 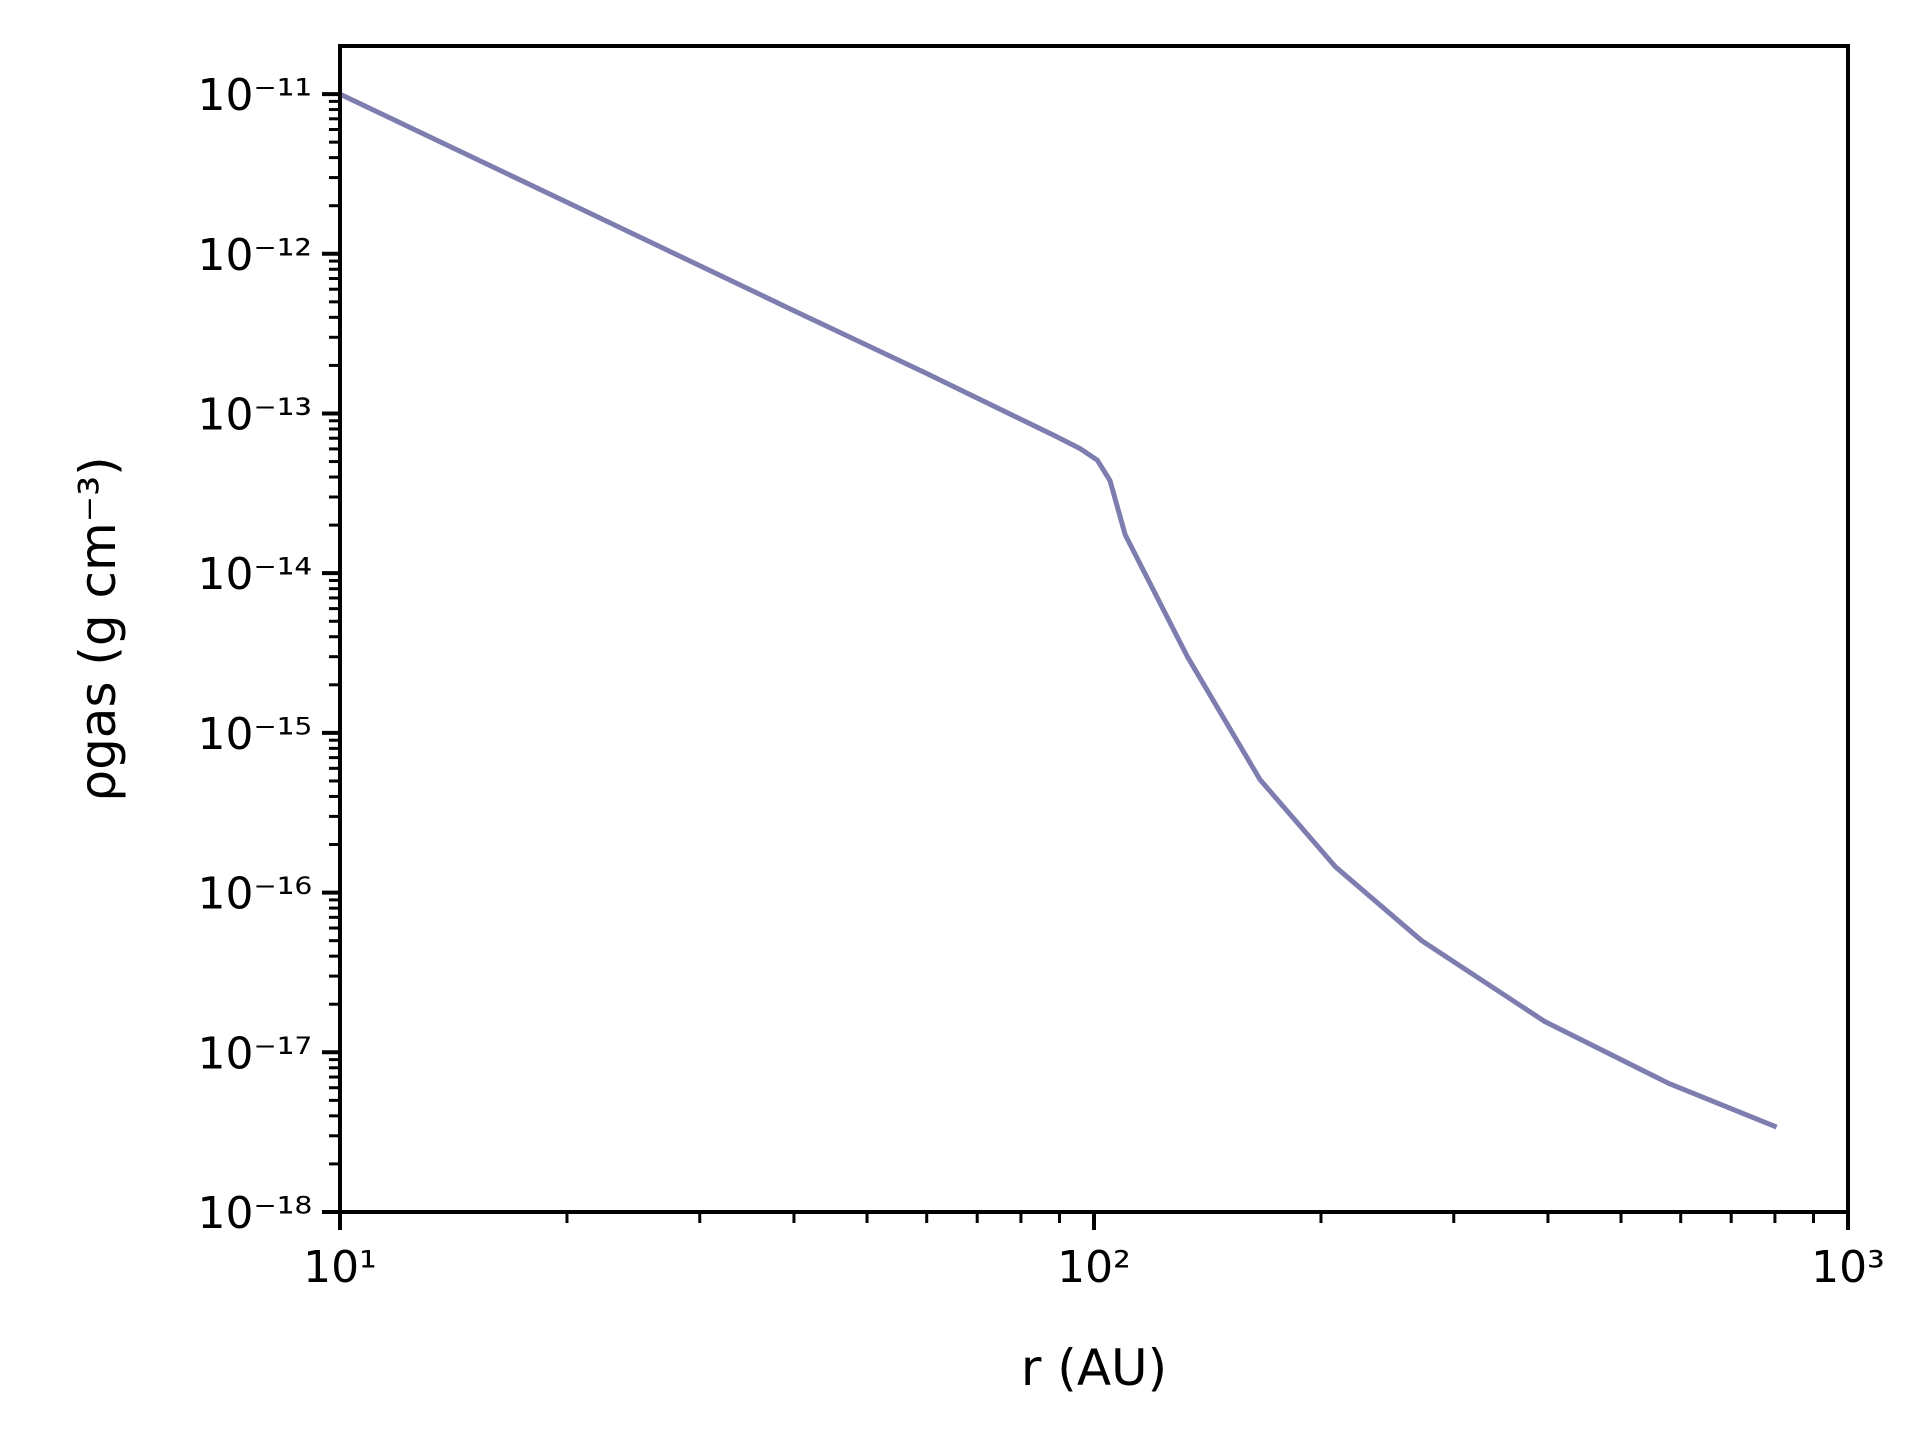 I want to click on y-tick-label: 10⁻¹¹, so click(x=255, y=95).